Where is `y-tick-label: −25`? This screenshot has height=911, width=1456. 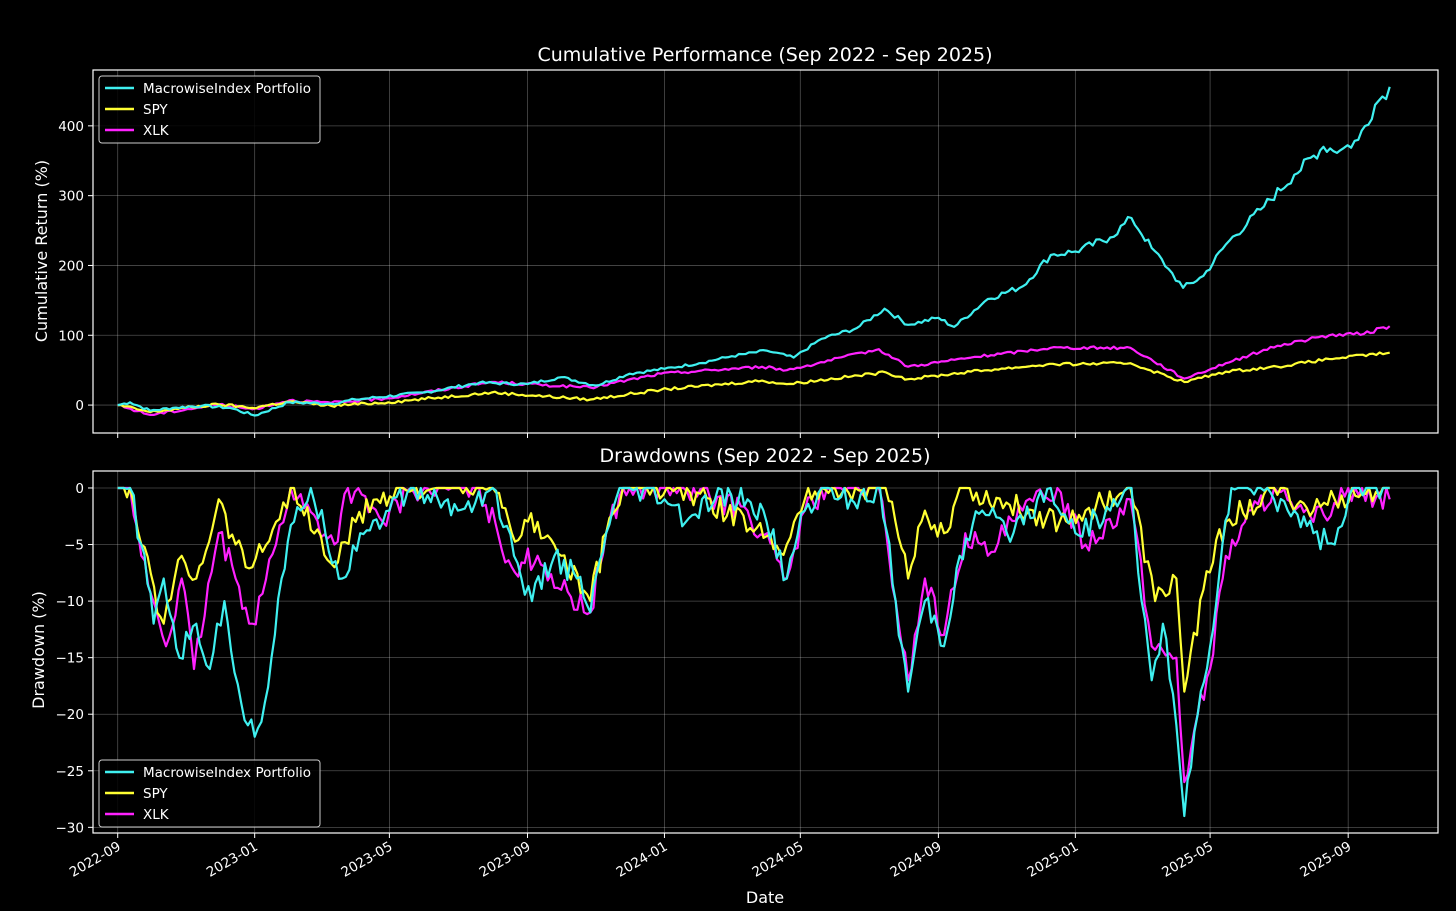
y-tick-label: −25 is located at coordinates (70, 772).